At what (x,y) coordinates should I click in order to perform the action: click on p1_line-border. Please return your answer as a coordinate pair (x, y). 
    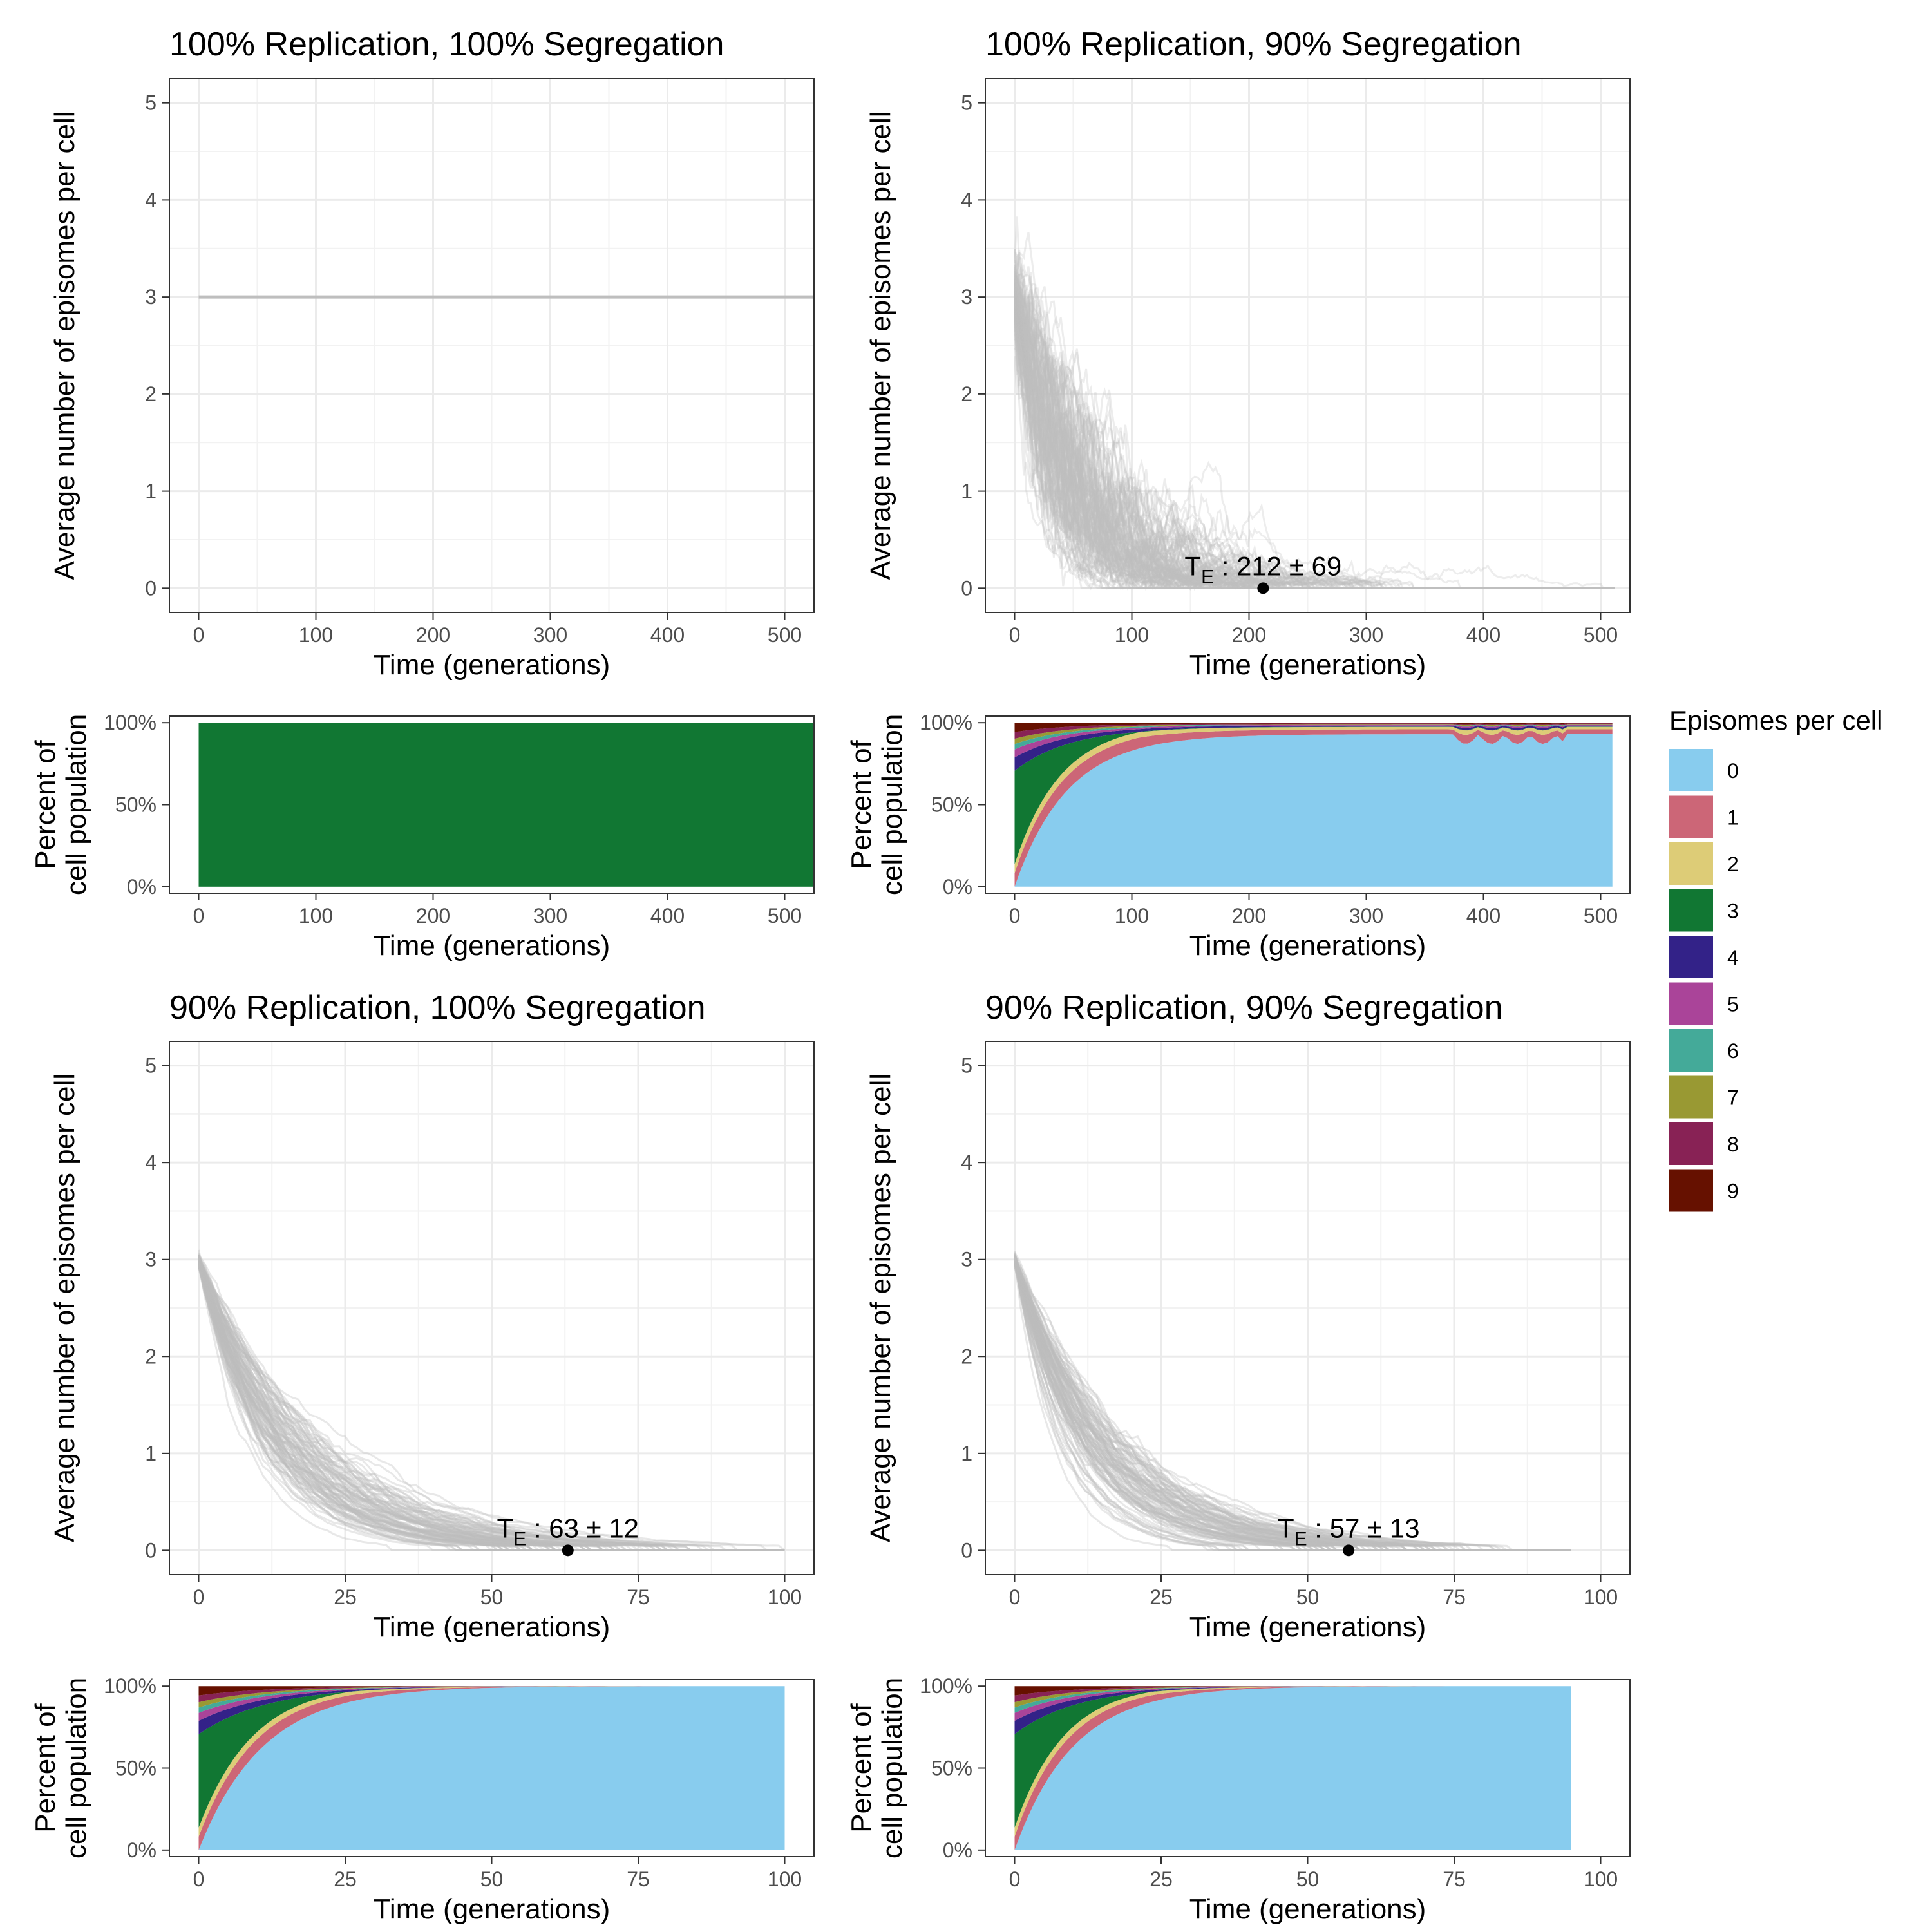
    Looking at the image, I should click on (492, 346).